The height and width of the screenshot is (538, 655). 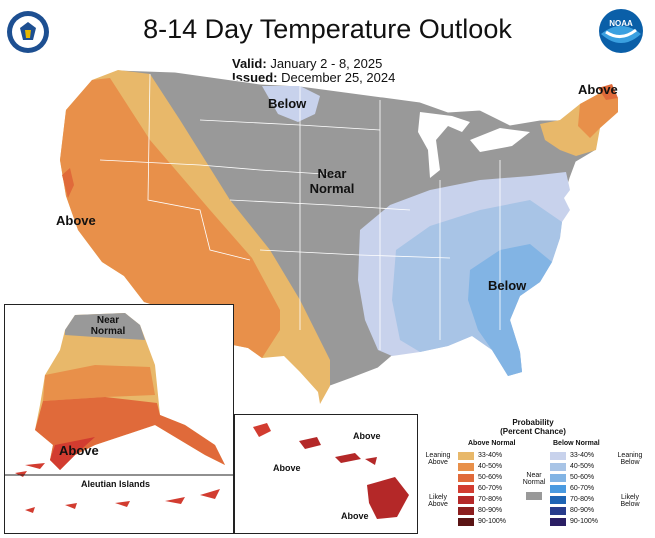 What do you see at coordinates (438, 462) in the screenshot?
I see `legend-leaning-above-2: Above` at bounding box center [438, 462].